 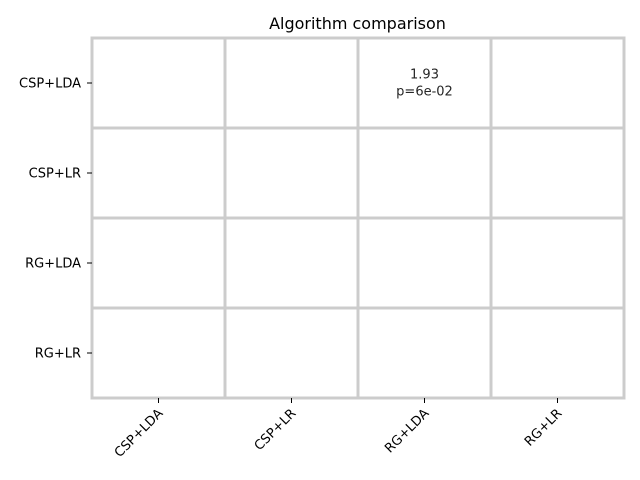 What do you see at coordinates (55, 174) in the screenshot?
I see `y-tick-label-csp-lr: CSP+LR` at bounding box center [55, 174].